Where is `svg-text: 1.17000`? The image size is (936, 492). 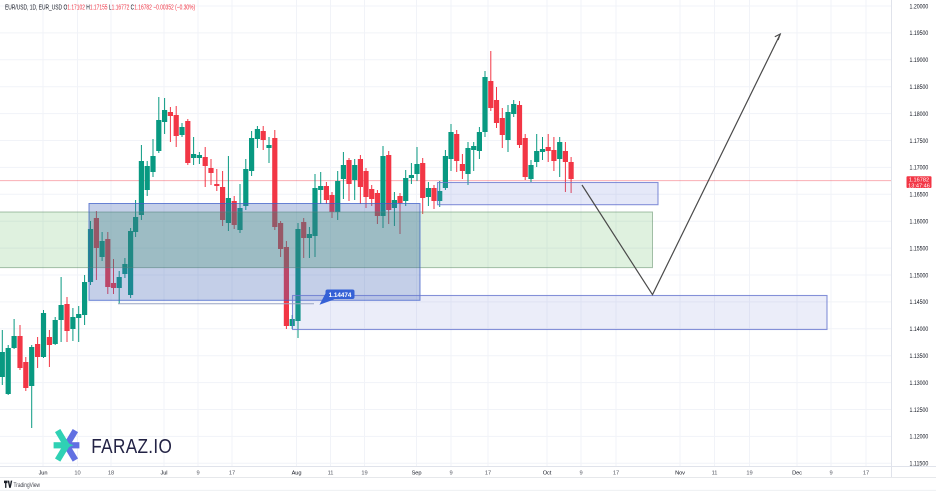 svg-text: 1.17000 is located at coordinates (919, 168).